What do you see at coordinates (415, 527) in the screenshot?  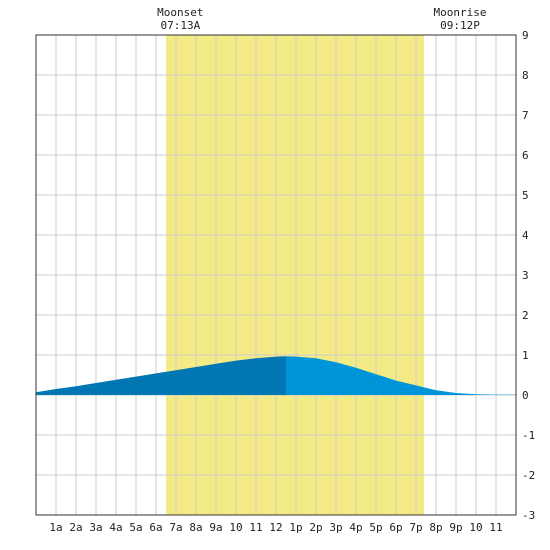 I see `x-tick-label: 7p` at bounding box center [415, 527].